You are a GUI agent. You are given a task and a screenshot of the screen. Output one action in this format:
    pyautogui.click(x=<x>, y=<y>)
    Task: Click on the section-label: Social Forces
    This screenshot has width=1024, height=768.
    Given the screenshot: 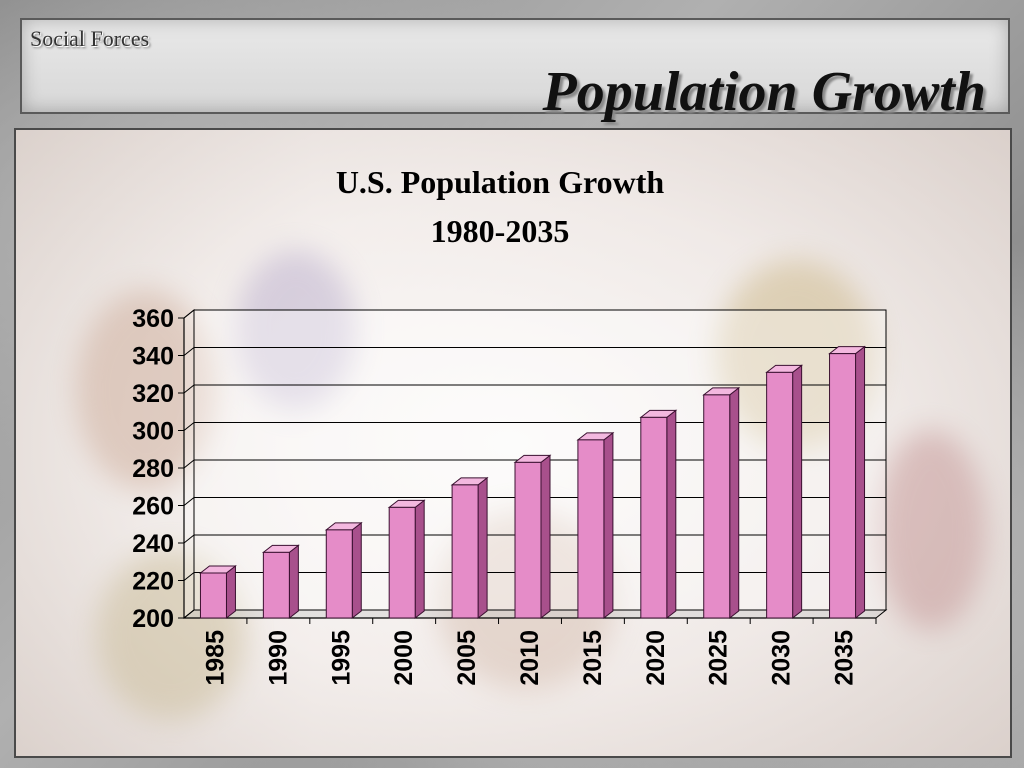 What is the action you would take?
    pyautogui.click(x=90, y=38)
    